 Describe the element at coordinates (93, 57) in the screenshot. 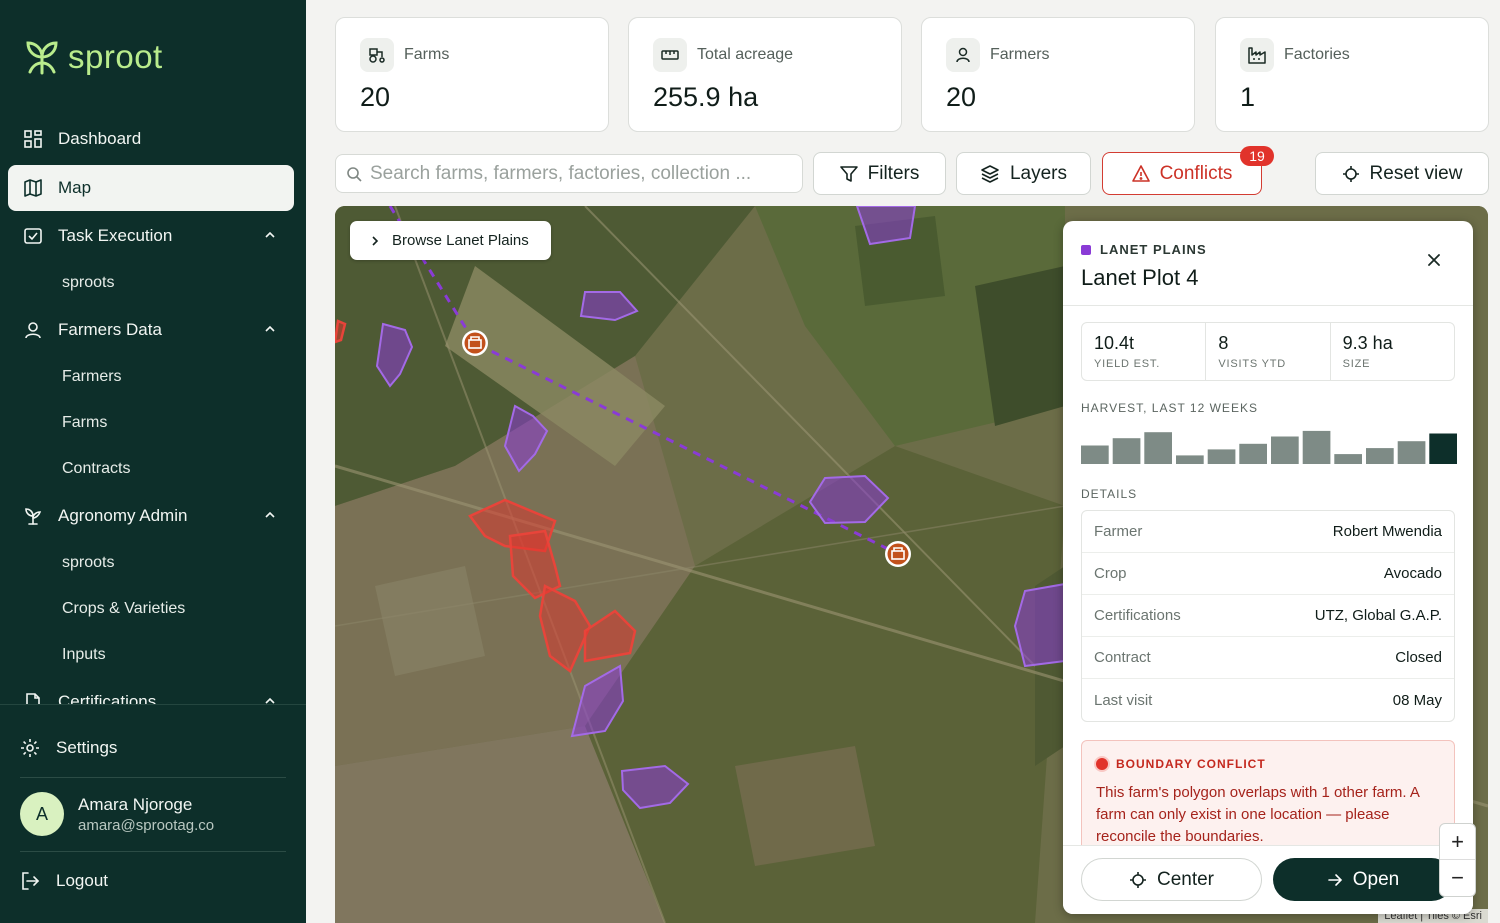

I see `logo: sproot` at that location.